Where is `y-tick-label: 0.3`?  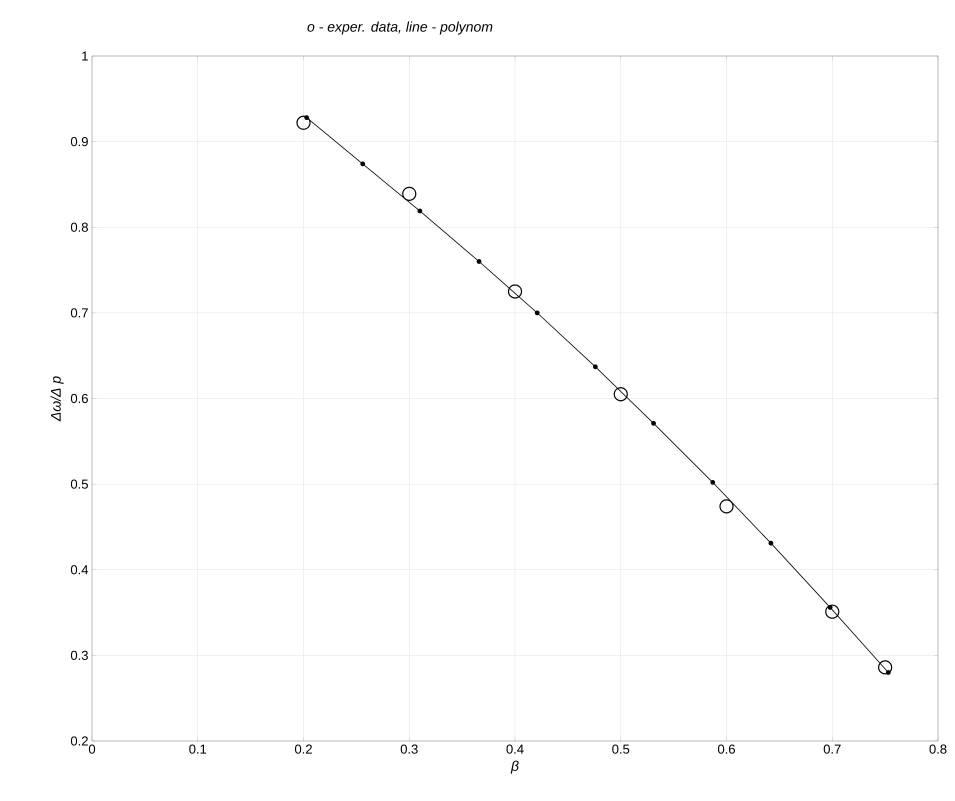 y-tick-label: 0.3 is located at coordinates (79, 655).